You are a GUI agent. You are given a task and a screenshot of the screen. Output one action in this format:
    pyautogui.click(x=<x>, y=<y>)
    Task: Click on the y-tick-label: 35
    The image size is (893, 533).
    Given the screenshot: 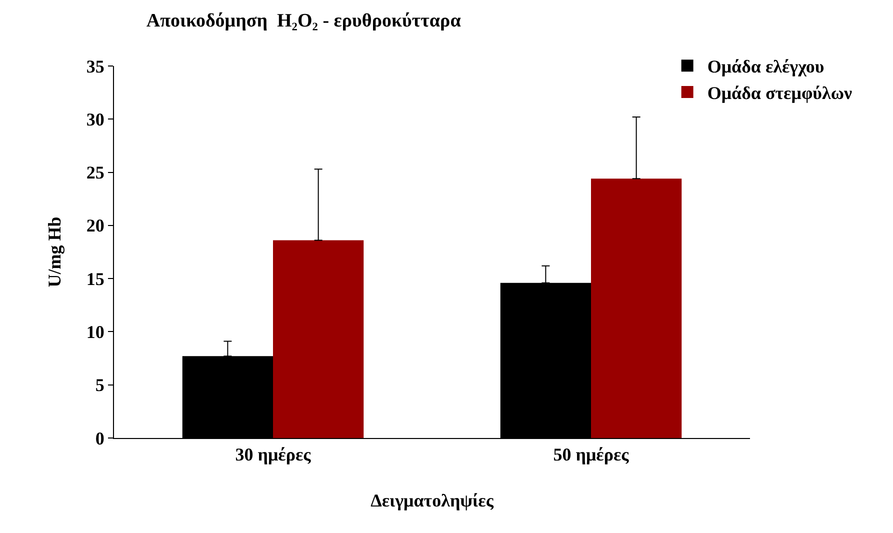 What is the action you would take?
    pyautogui.click(x=95, y=66)
    